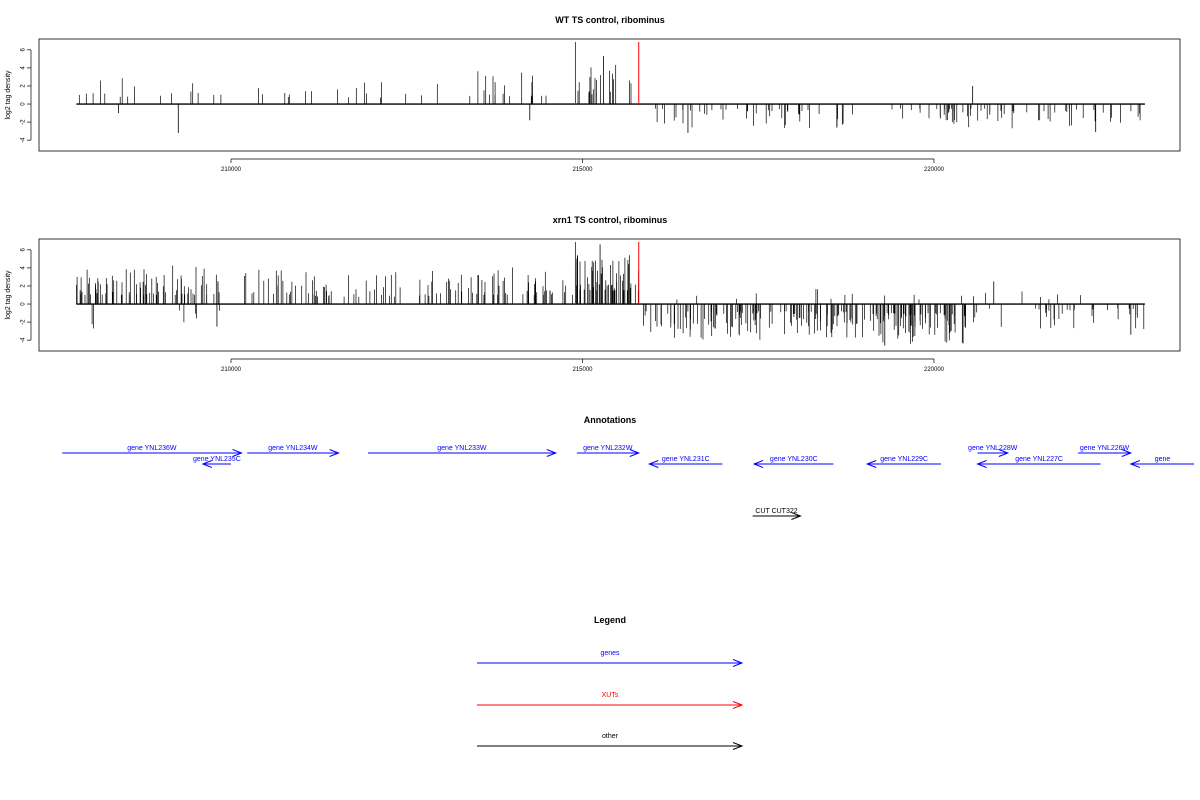 The image size is (1200, 800). Describe the element at coordinates (608, 448) in the screenshot. I see `feature-label: gene YNL232W` at that location.